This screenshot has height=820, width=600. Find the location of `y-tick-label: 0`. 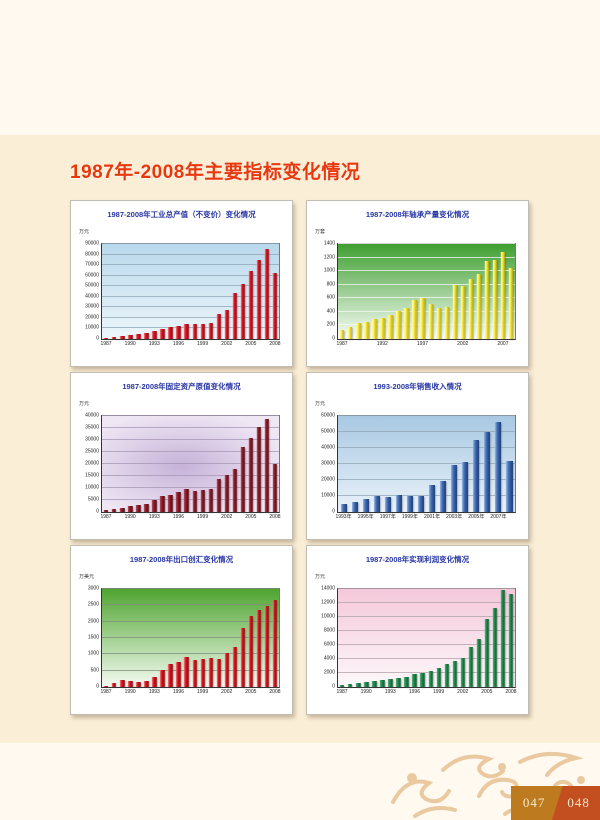

y-tick-label: 0 is located at coordinates (333, 686).